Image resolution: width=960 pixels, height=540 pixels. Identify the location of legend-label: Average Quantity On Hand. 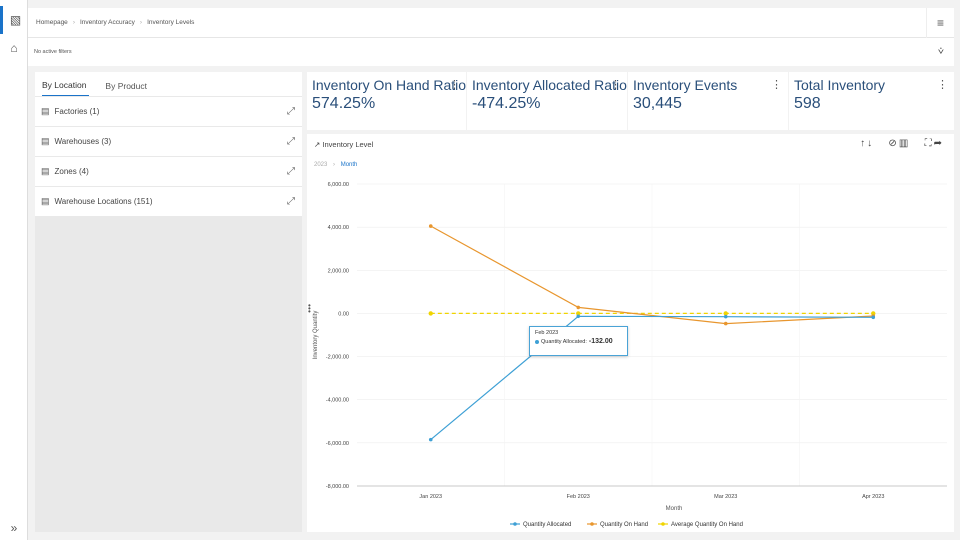
(707, 525).